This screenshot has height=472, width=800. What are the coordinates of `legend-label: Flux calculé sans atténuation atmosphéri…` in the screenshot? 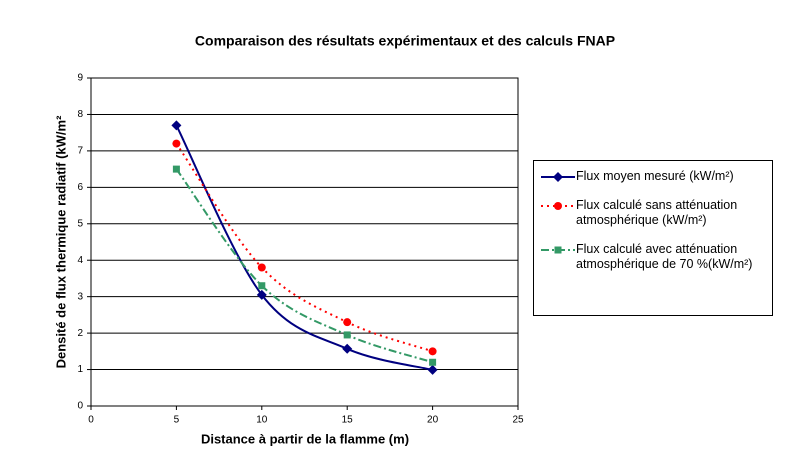 It's located at (657, 212).